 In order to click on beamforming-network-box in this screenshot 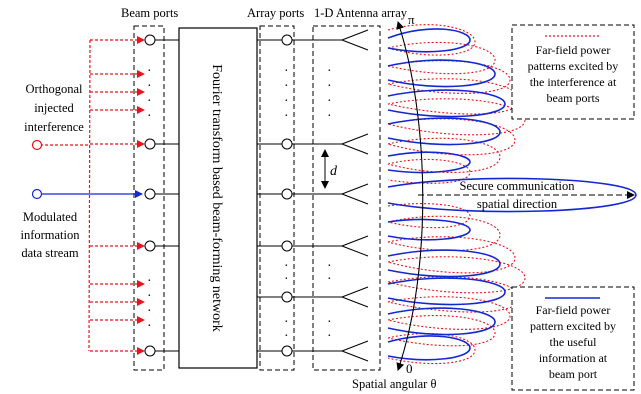, I will do `click(218, 198)`.